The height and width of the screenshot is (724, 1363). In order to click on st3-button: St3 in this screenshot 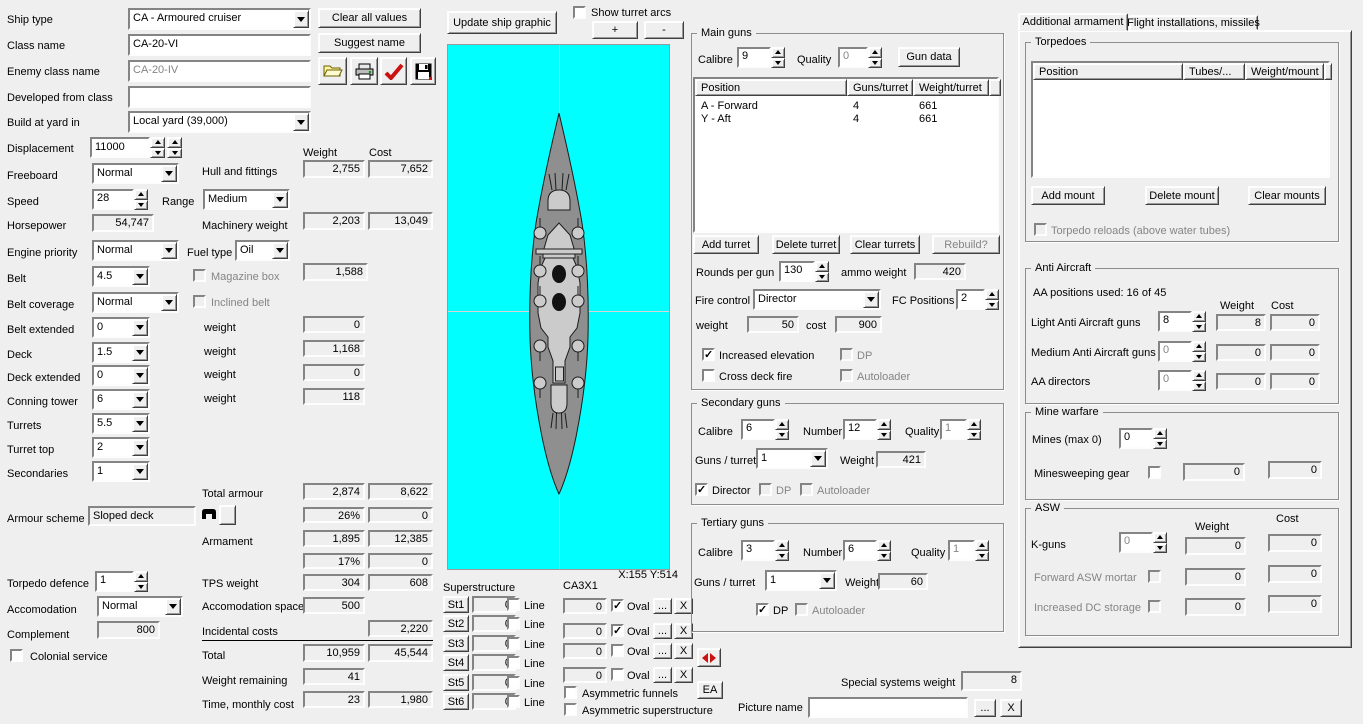, I will do `click(456, 643)`.